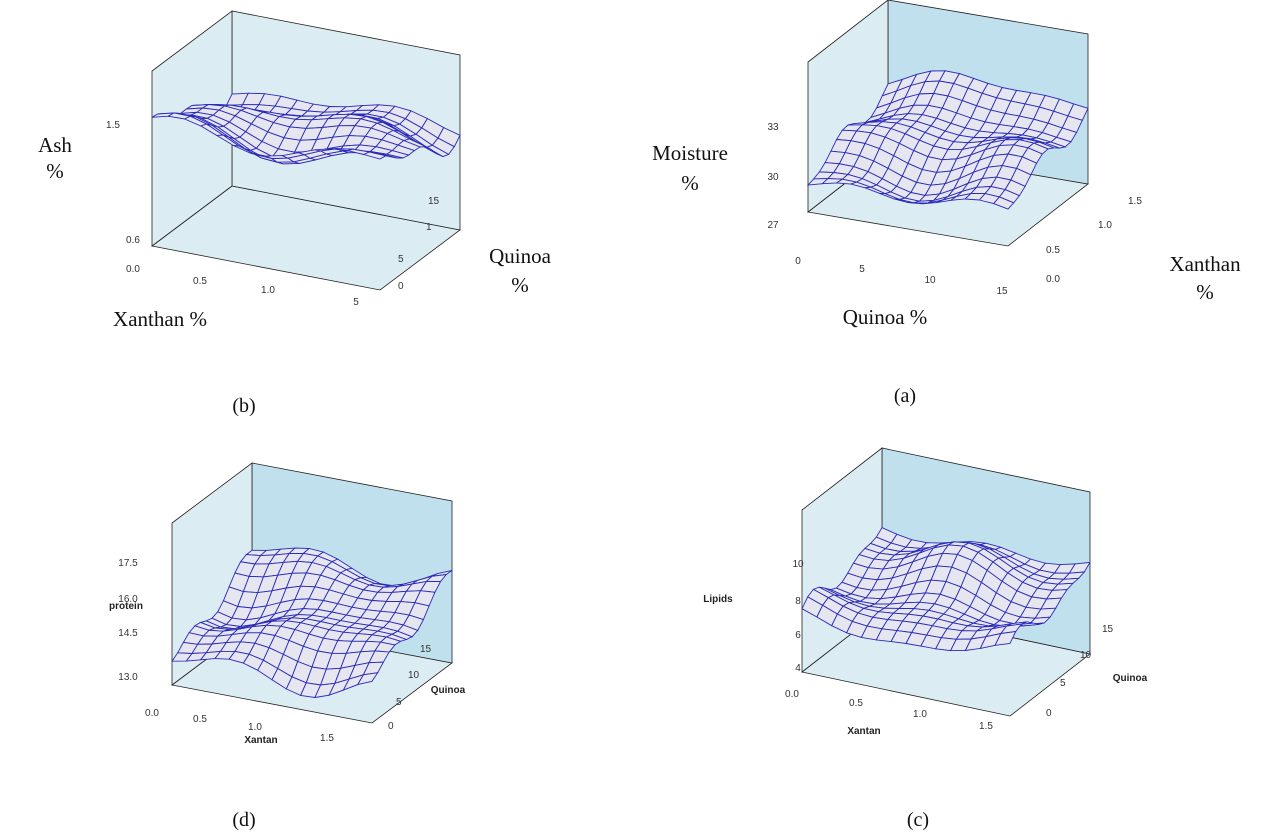  I want to click on z-tick-label: 17.5, so click(128, 563).